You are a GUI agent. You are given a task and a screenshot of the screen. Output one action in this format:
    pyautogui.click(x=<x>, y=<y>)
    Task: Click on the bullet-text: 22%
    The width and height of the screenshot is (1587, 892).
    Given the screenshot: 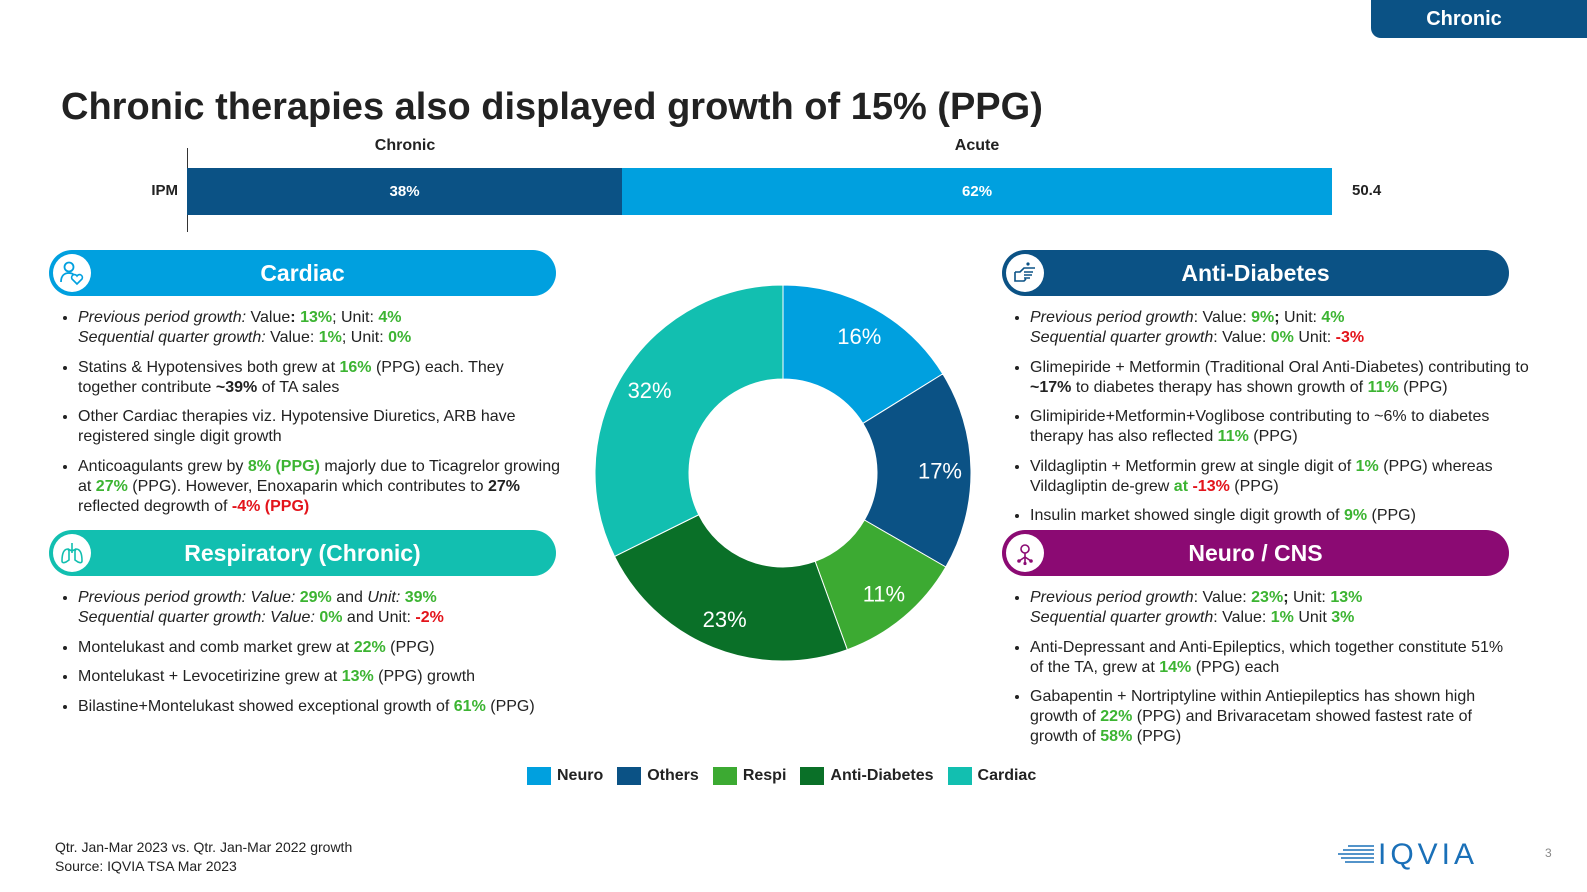 What is the action you would take?
    pyautogui.click(x=369, y=647)
    